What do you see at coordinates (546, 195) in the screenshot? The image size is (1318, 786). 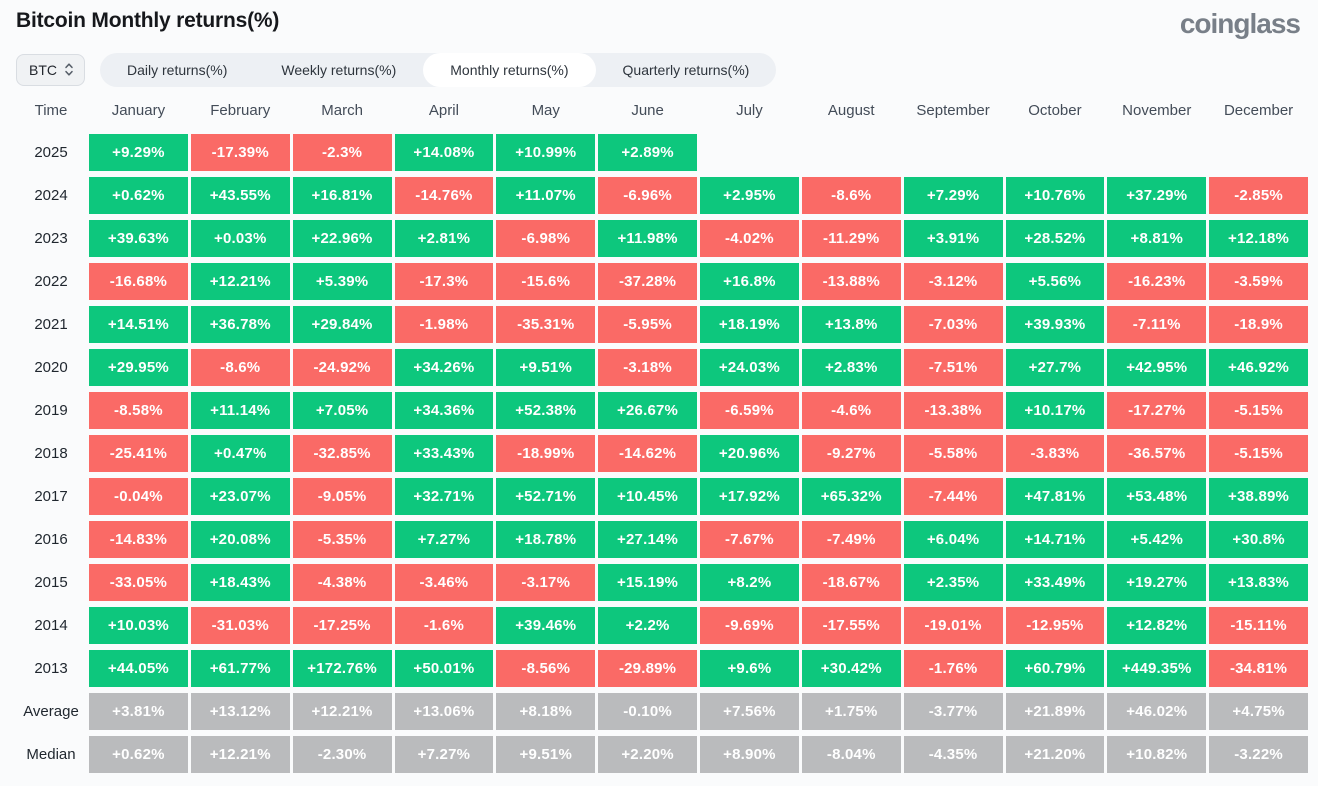 I see `return-cell: +11.07%` at bounding box center [546, 195].